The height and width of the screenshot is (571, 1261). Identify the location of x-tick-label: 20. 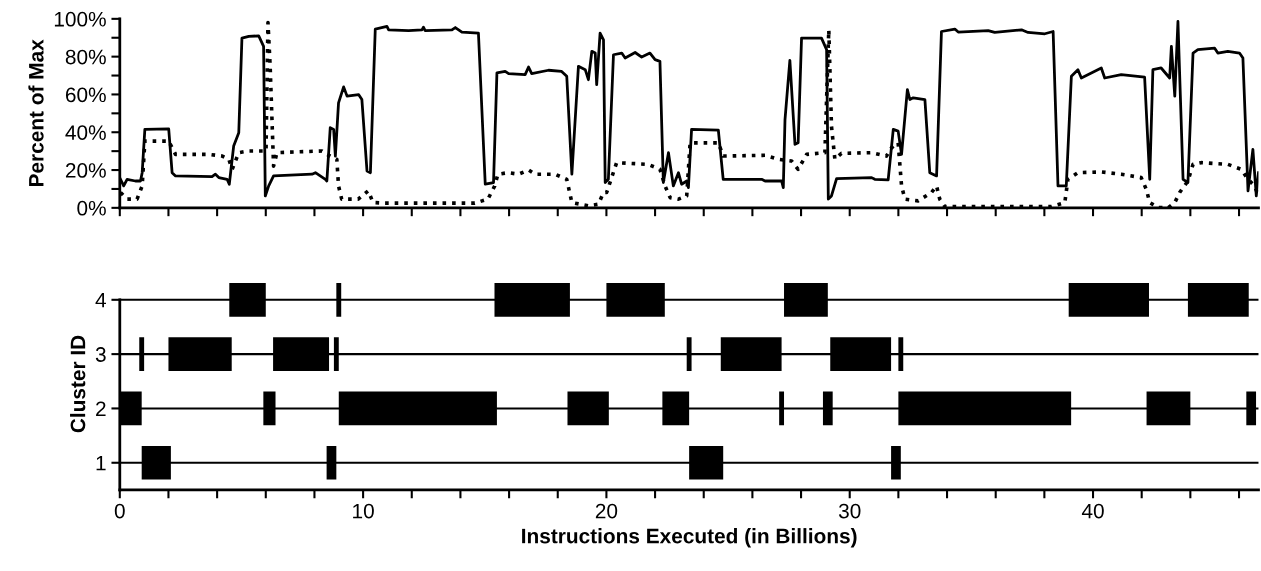
(606, 511).